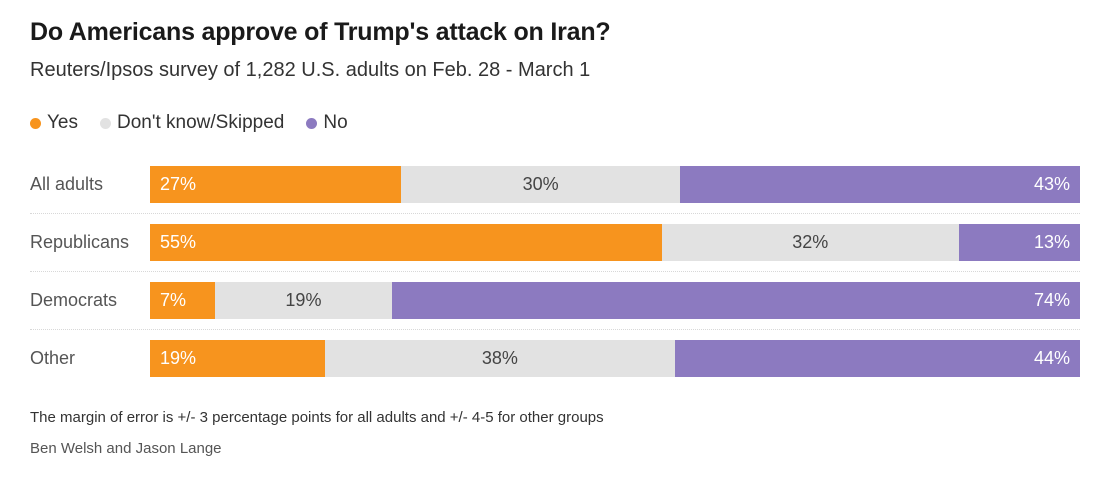 This screenshot has height=480, width=1110. What do you see at coordinates (126, 448) in the screenshot?
I see `byline: Ben Welsh and Jason Lange` at bounding box center [126, 448].